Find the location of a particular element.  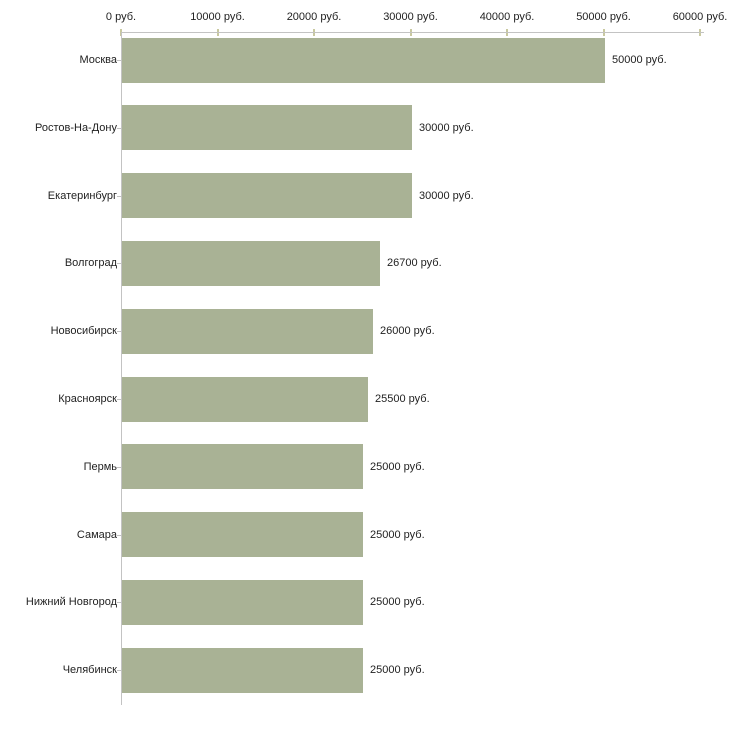

x-tick-label: 10000 руб. is located at coordinates (217, 17).